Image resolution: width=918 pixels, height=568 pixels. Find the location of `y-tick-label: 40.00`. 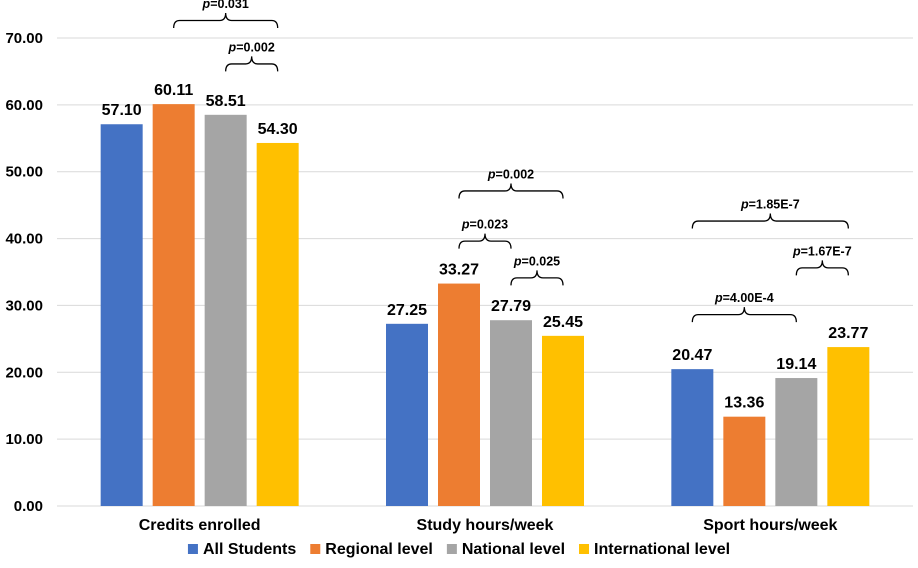

y-tick-label: 40.00 is located at coordinates (24, 239).